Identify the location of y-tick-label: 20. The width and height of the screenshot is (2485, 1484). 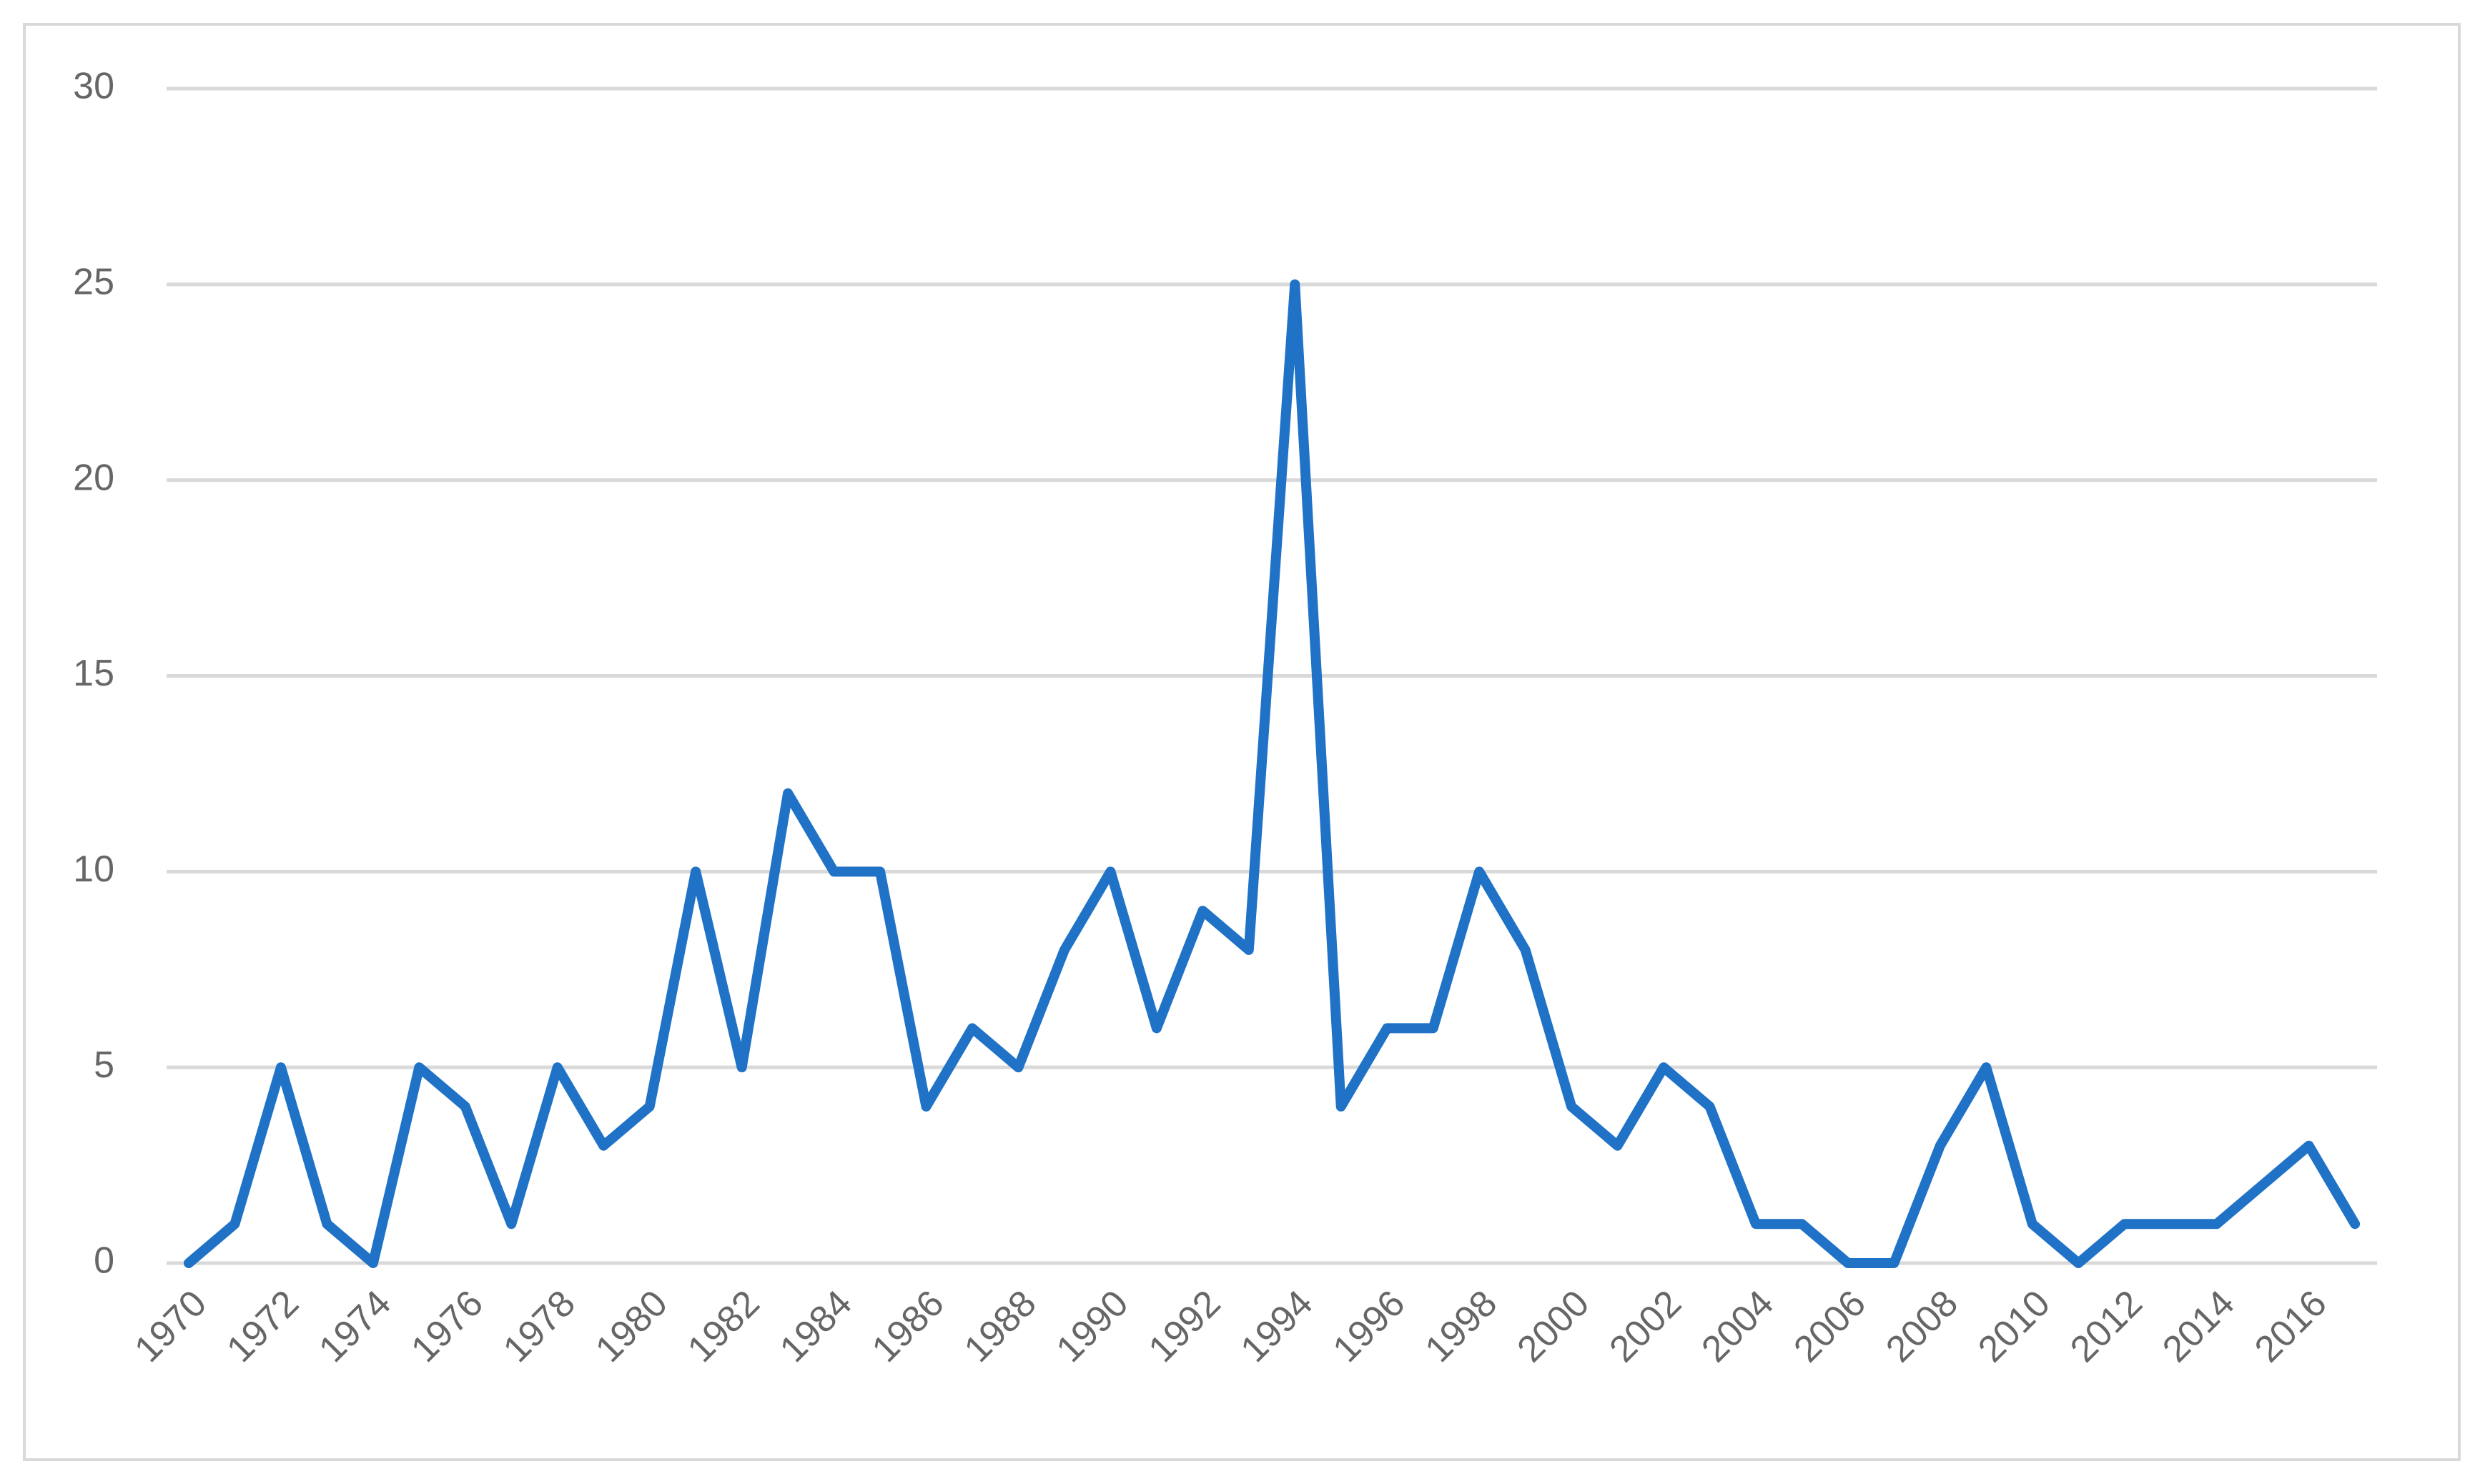
(94, 477).